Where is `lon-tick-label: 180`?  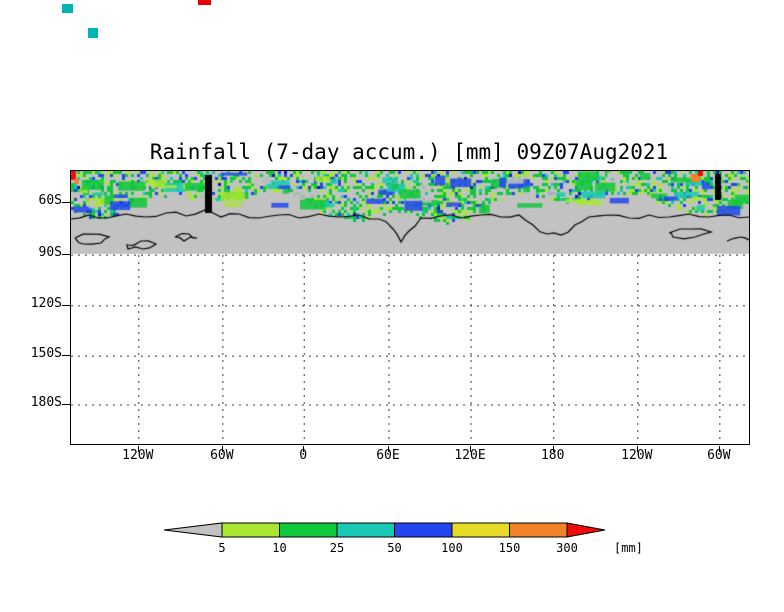
lon-tick-label: 180 is located at coordinates (552, 455).